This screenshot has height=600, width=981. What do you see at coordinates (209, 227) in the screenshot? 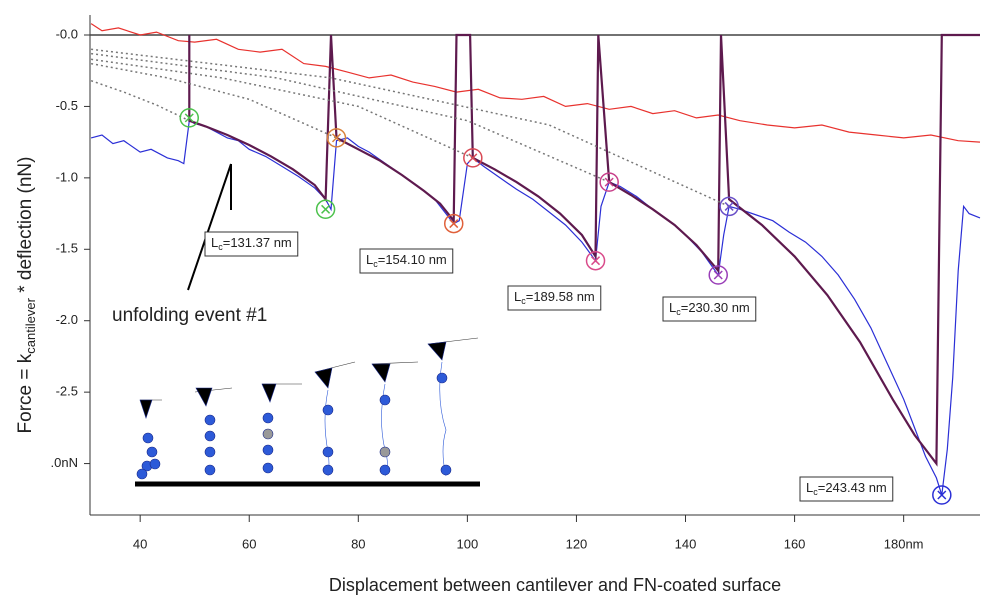
I see `event-pointer` at bounding box center [209, 227].